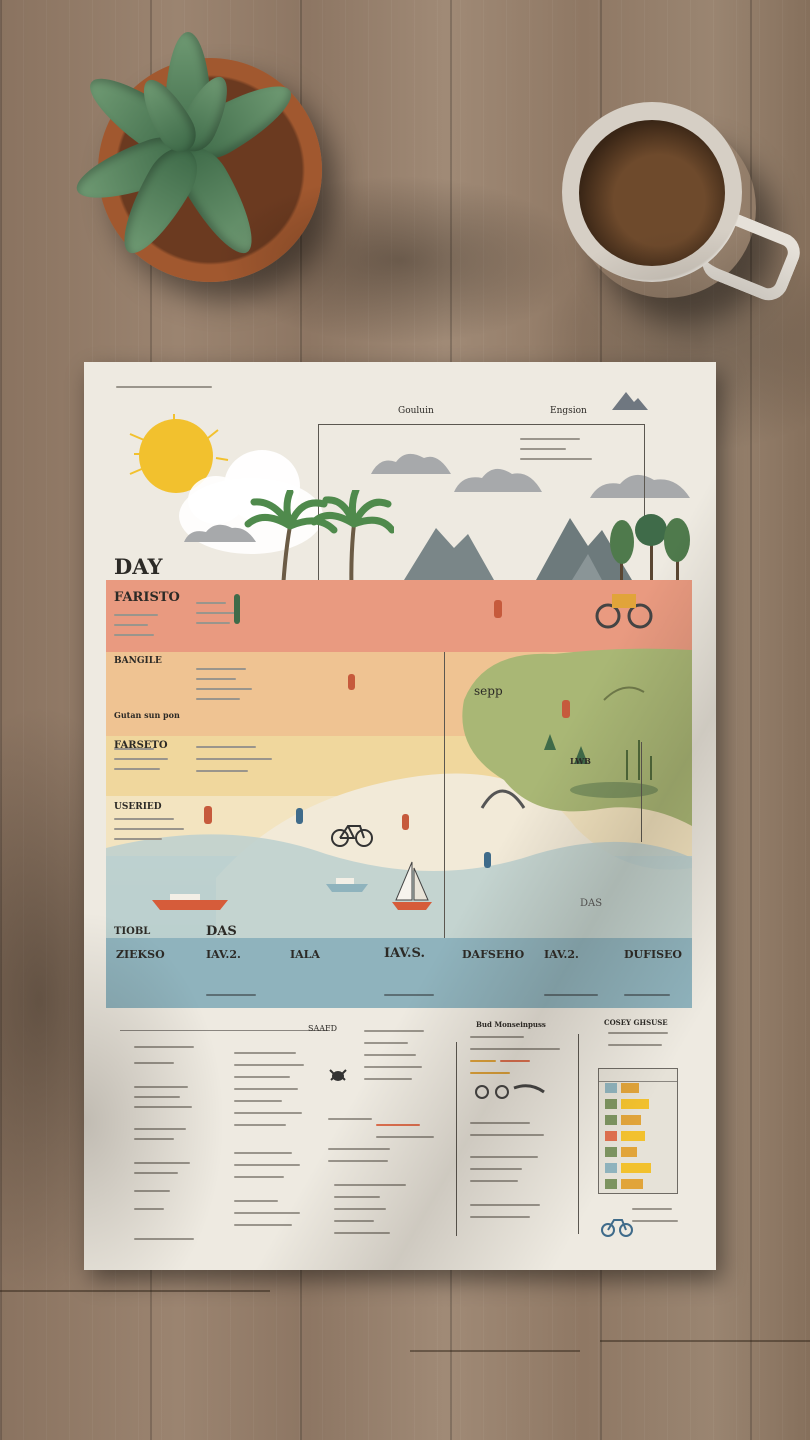  I want to click on bottom-label: IAV.S., so click(405, 953).